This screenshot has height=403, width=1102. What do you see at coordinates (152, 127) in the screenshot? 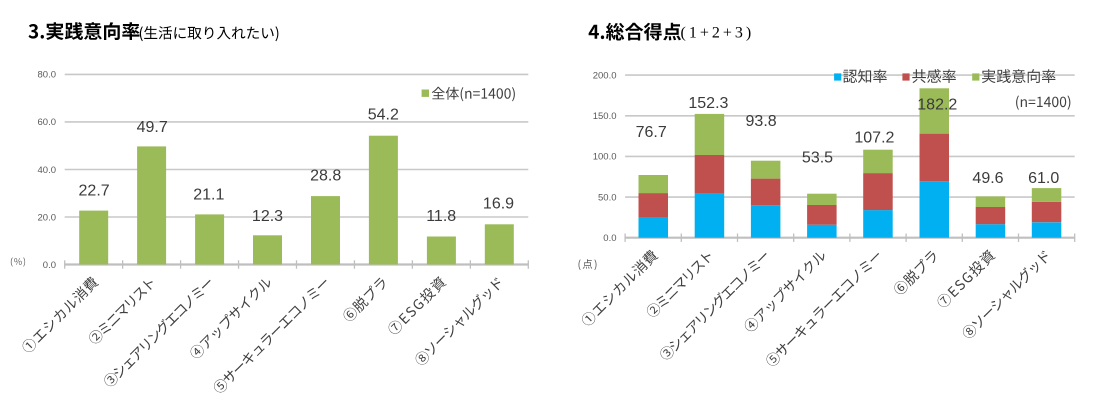
I see `svg-text: 49.7` at bounding box center [152, 127].